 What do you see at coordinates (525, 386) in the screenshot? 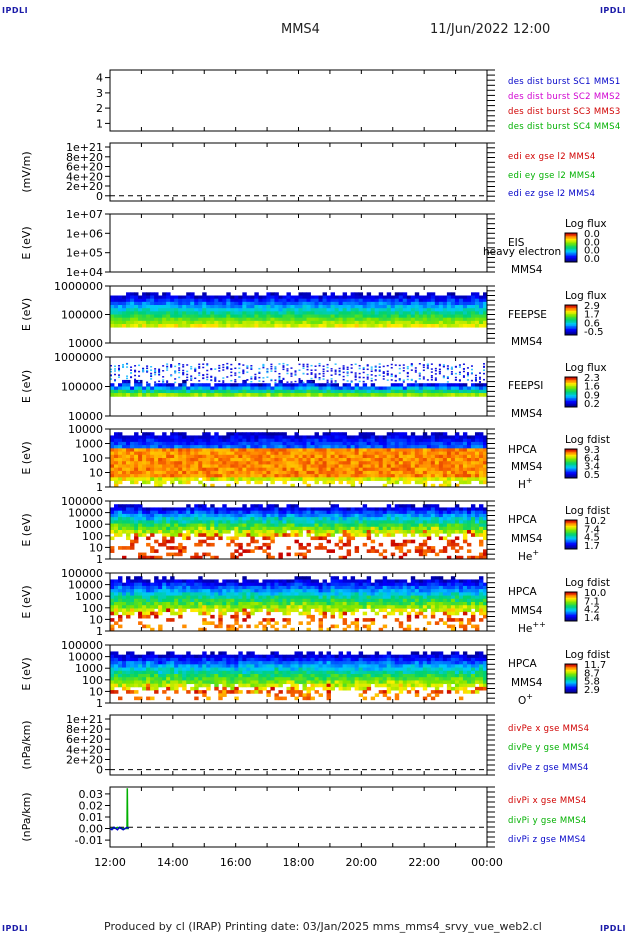
I see `instrument-label: FEEPSI` at bounding box center [525, 386].